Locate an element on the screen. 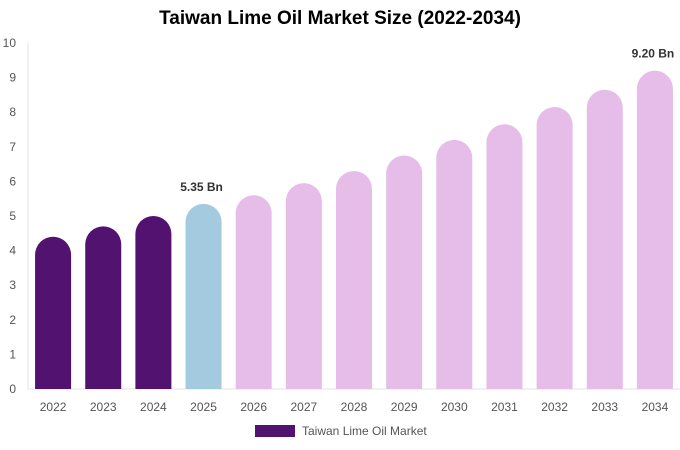 This screenshot has width=680, height=450. y-tick-label: 0 is located at coordinates (12, 389).